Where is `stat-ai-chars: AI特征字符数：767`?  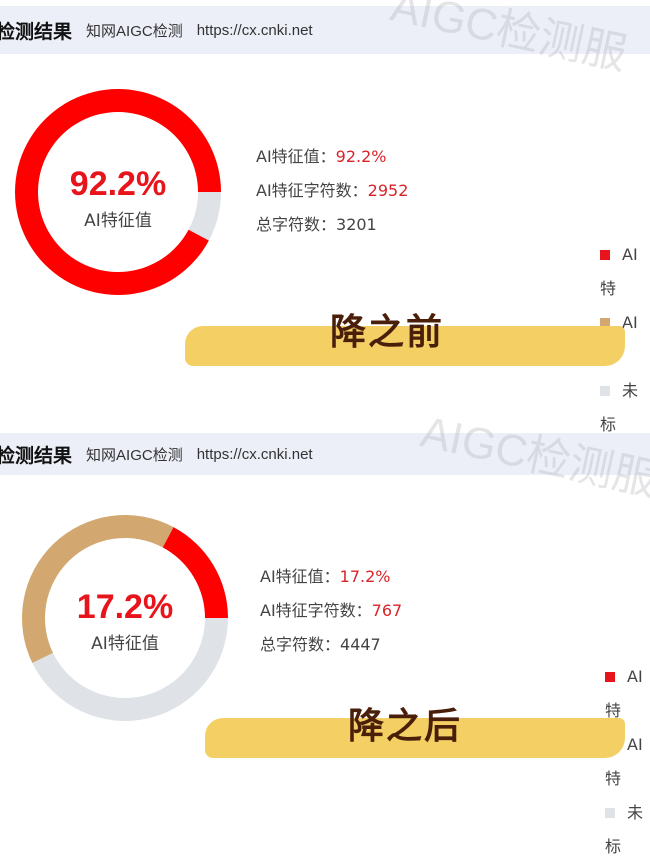 stat-ai-chars: AI特征字符数：767 is located at coordinates (331, 610).